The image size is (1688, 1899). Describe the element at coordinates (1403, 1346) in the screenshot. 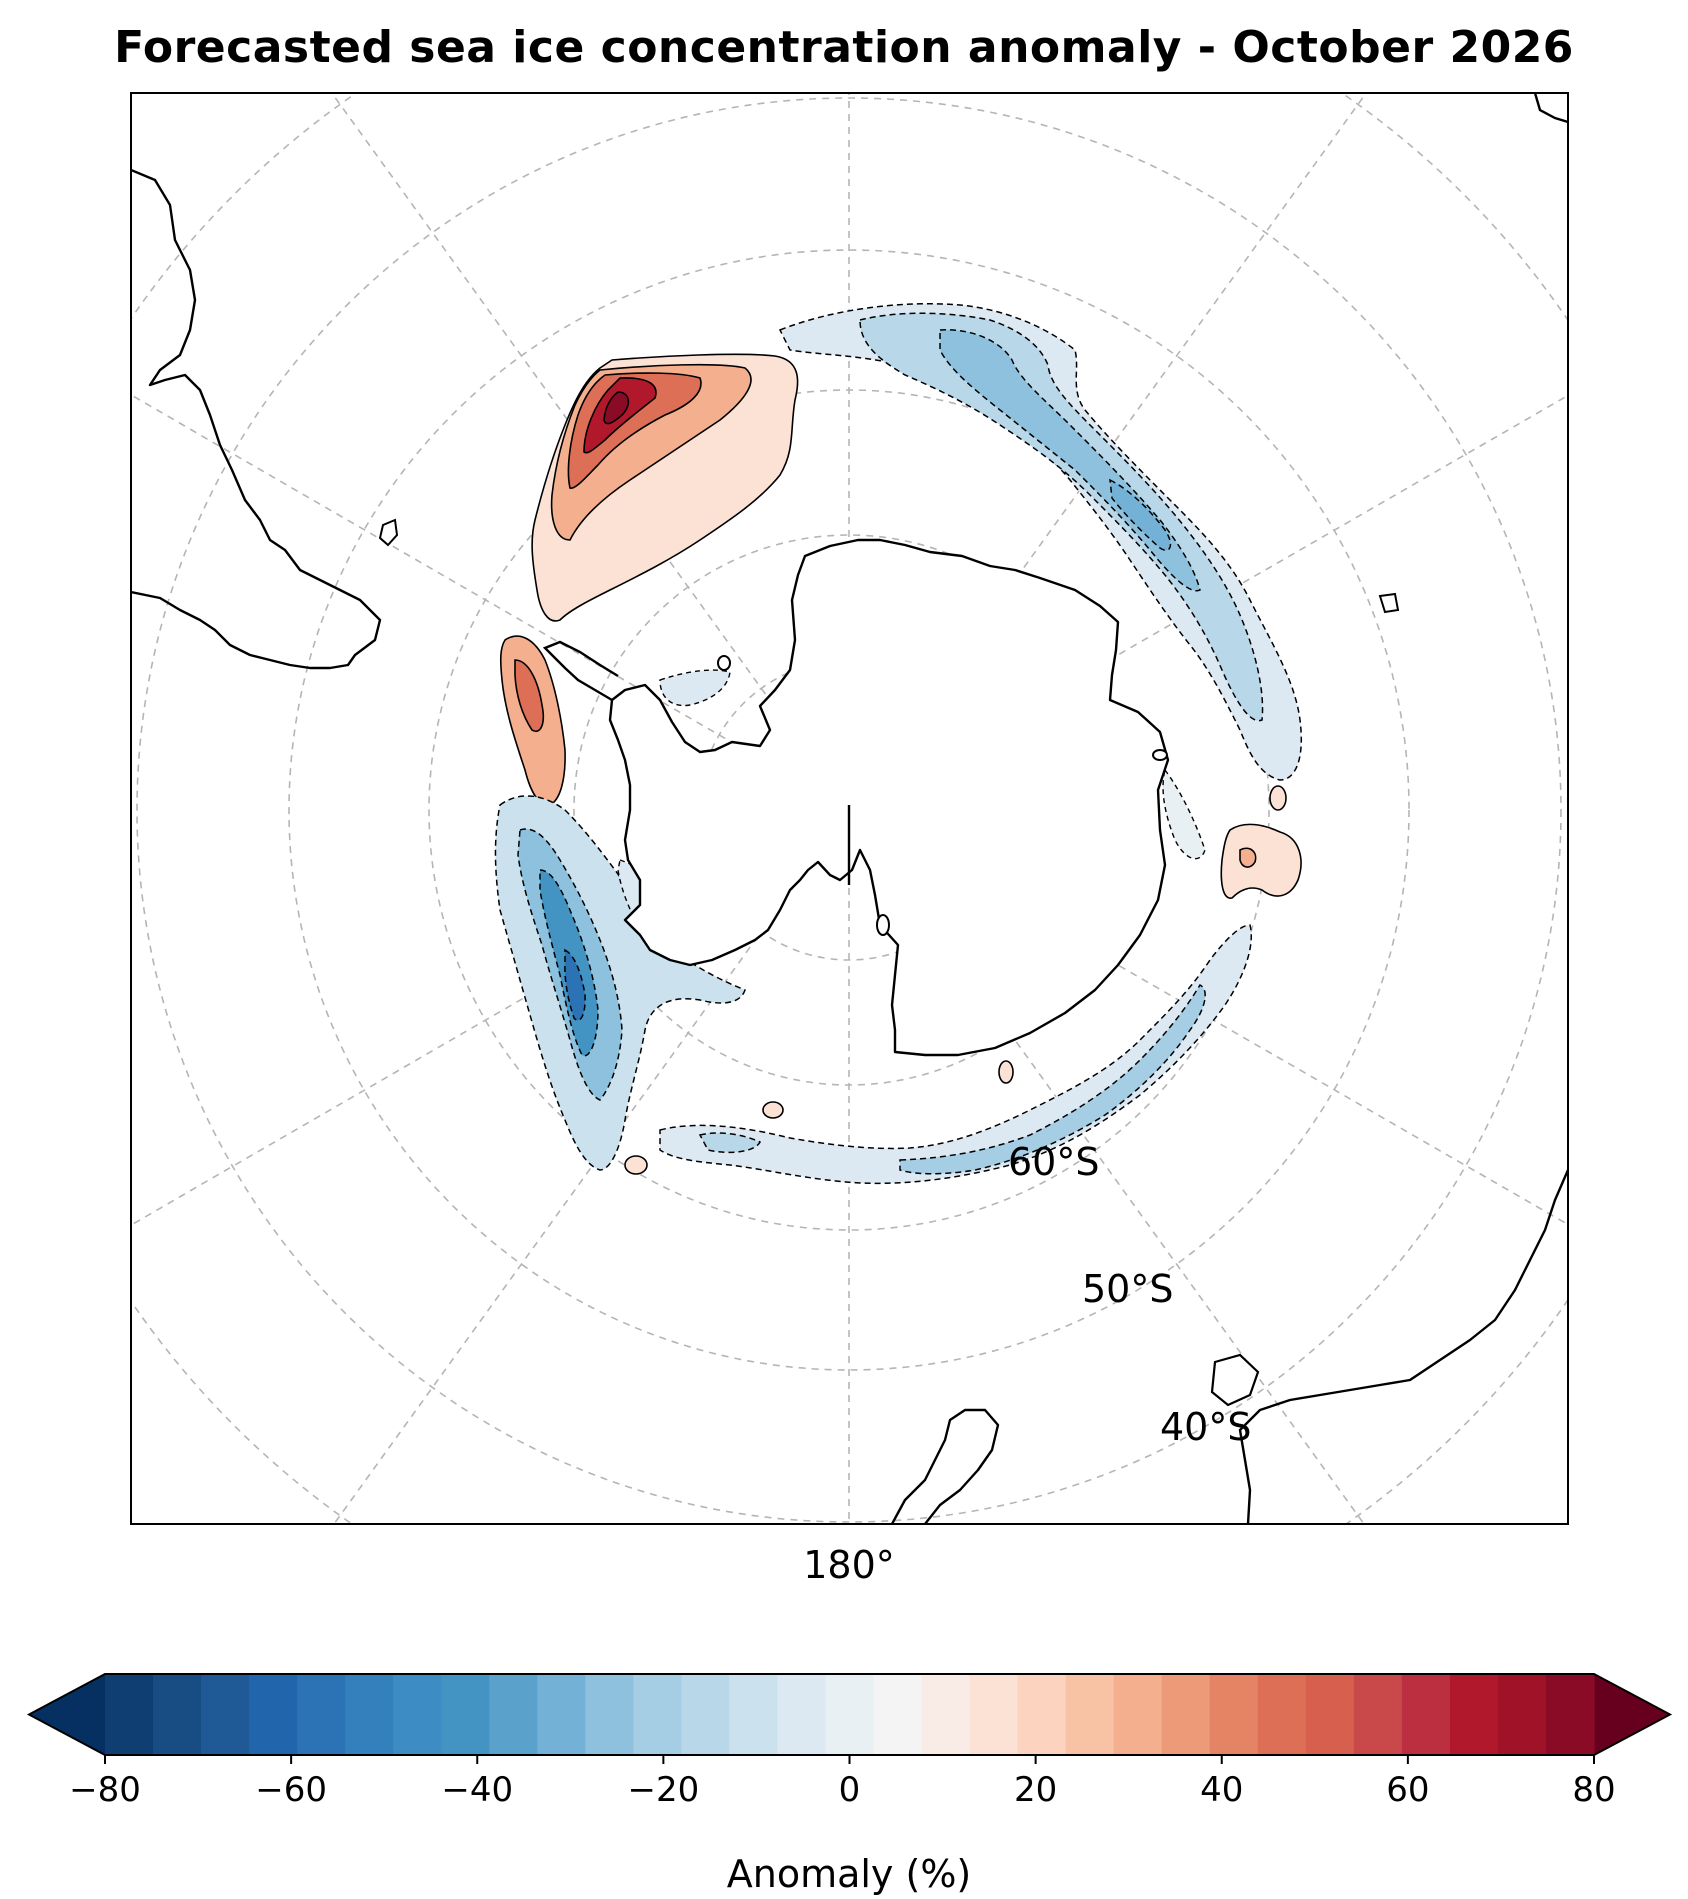

I see `coastline-australia` at that location.